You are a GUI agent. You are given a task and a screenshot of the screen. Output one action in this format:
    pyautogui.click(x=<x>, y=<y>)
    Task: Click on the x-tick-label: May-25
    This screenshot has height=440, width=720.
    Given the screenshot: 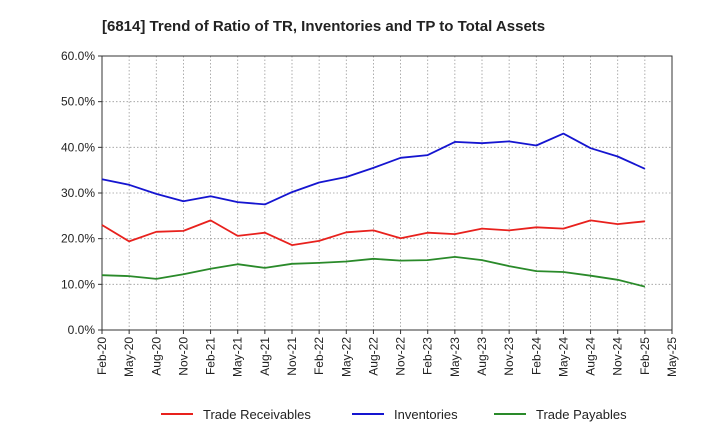 What is the action you would take?
    pyautogui.click(x=672, y=357)
    